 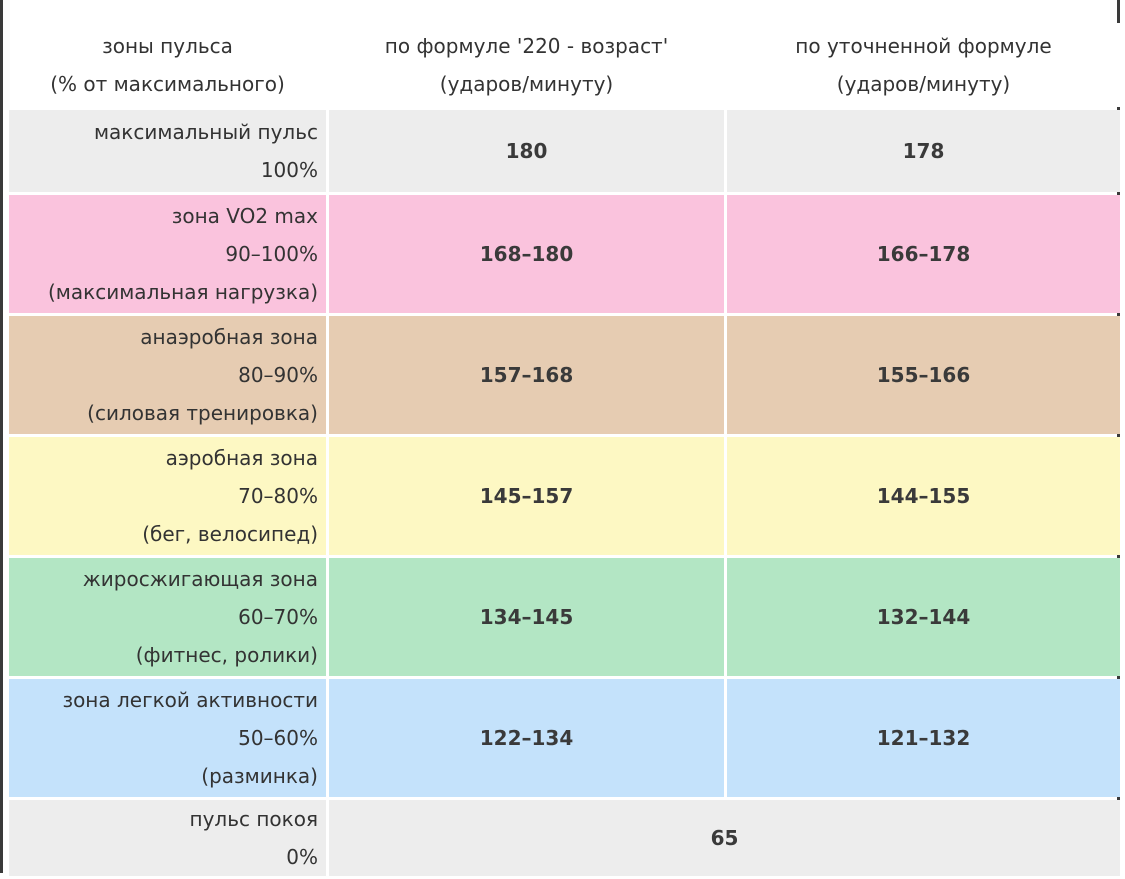 What do you see at coordinates (289, 170) in the screenshot?
I see `zone-percent: 100%` at bounding box center [289, 170].